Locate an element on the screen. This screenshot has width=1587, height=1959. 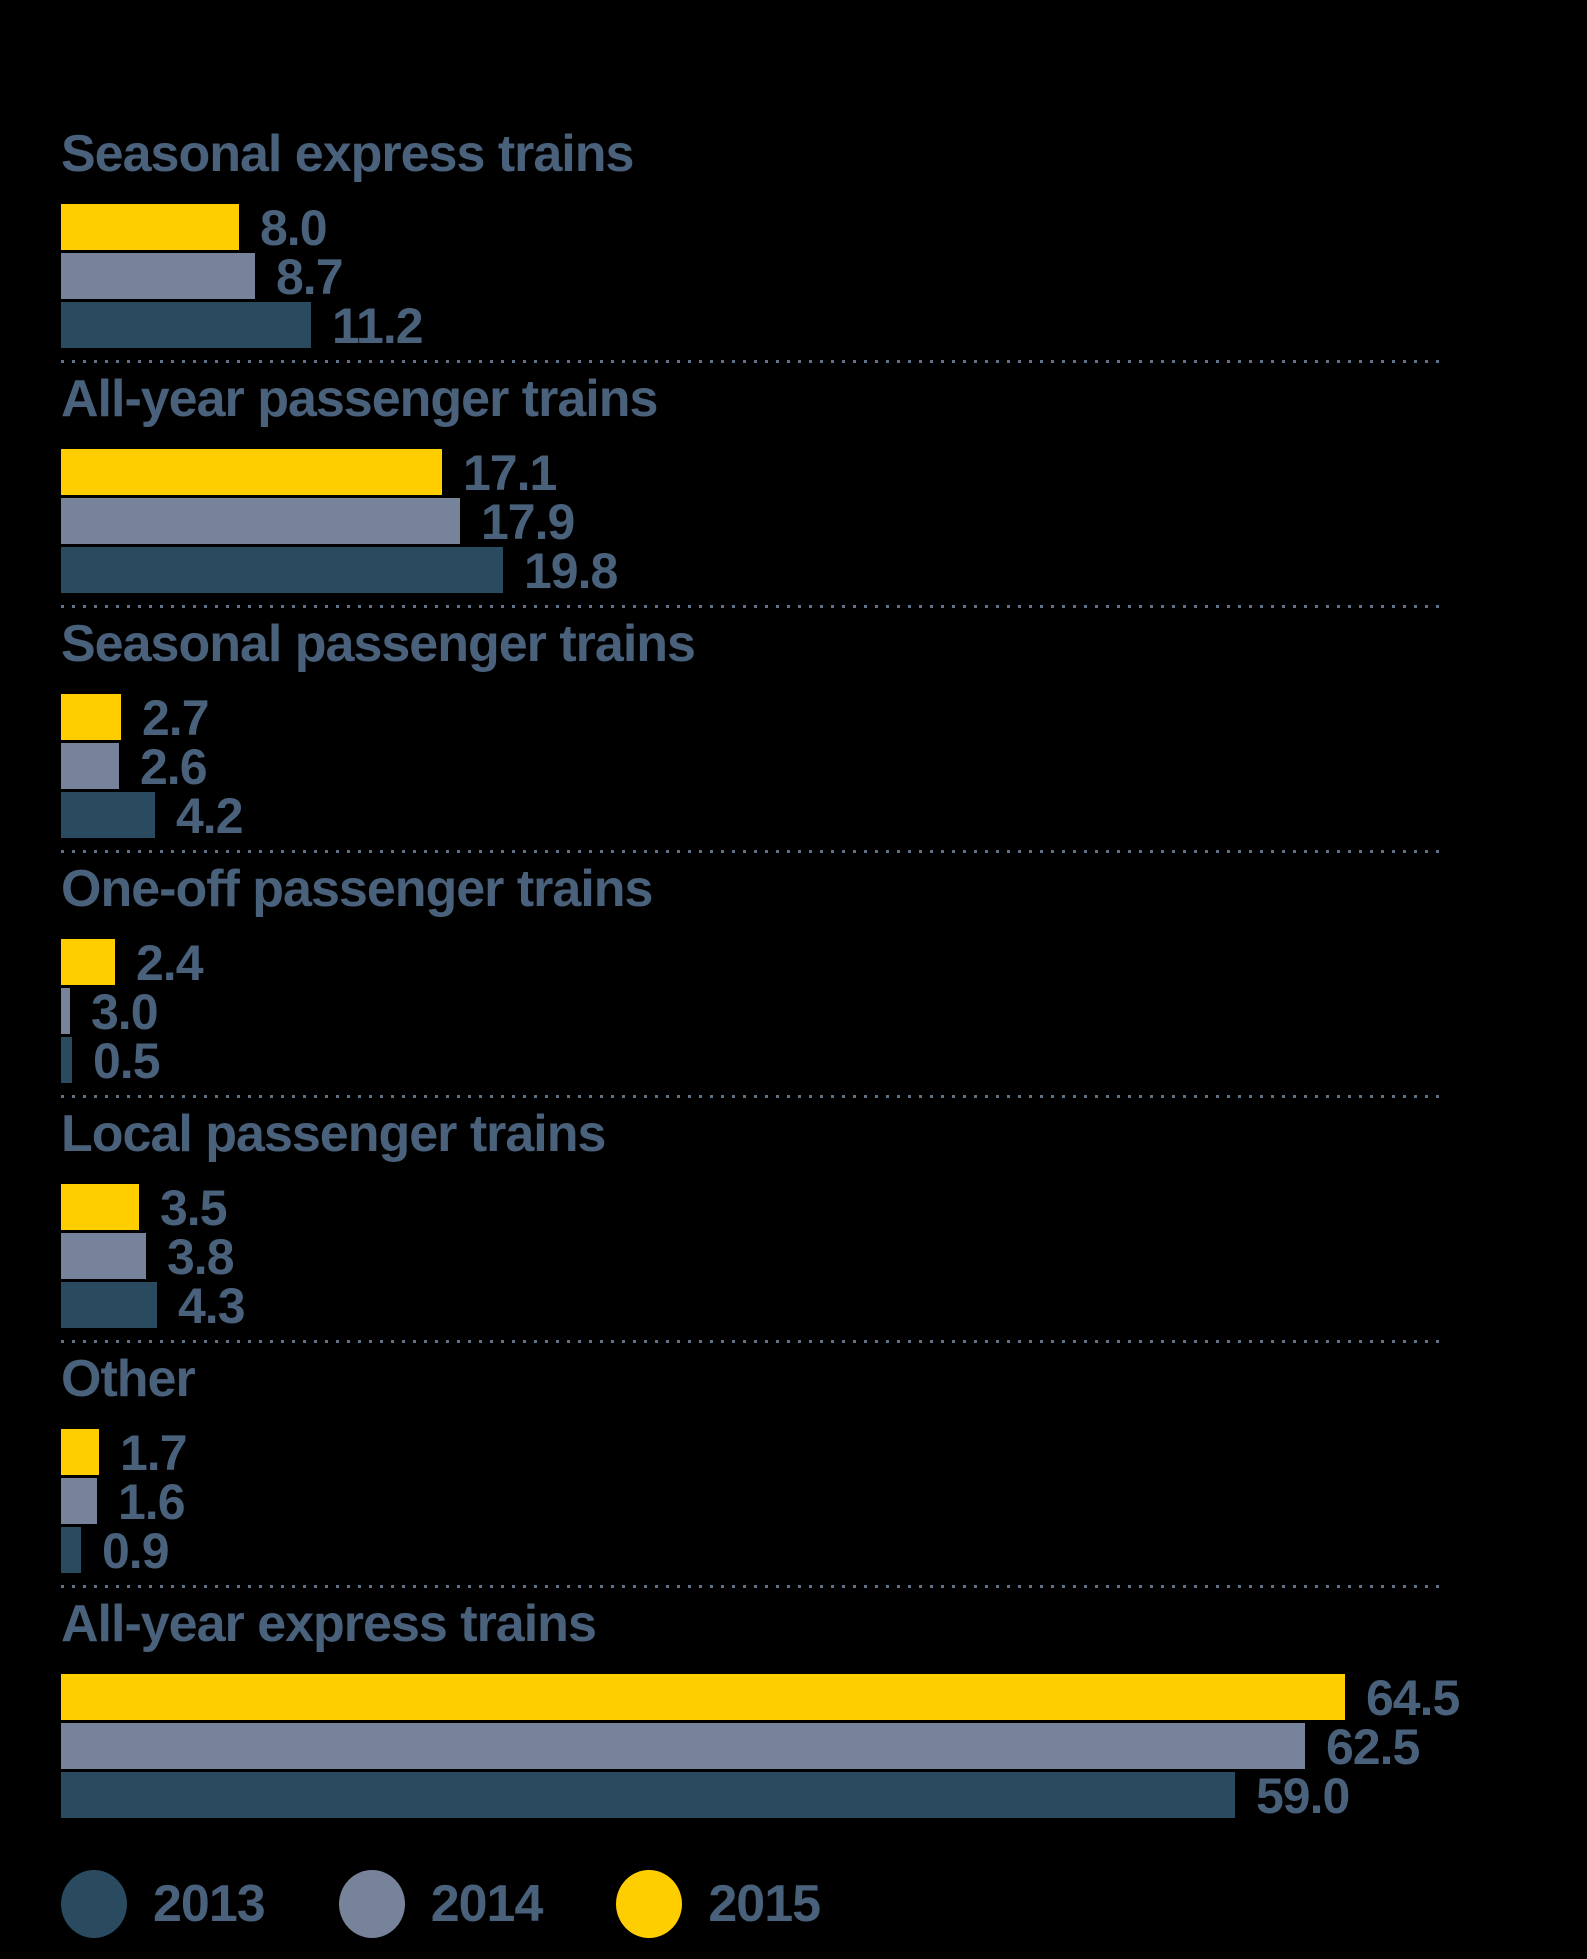
bar-value-label: 4.3 is located at coordinates (212, 1306).